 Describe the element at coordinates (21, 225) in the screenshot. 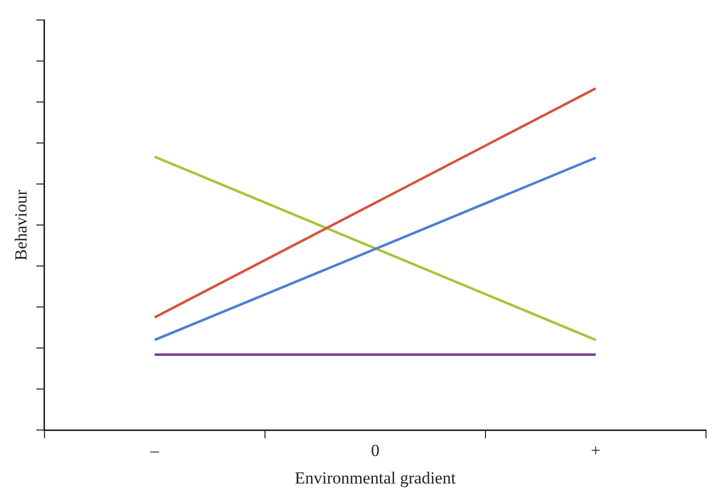

I see `y-axis-title: Behaviour` at that location.